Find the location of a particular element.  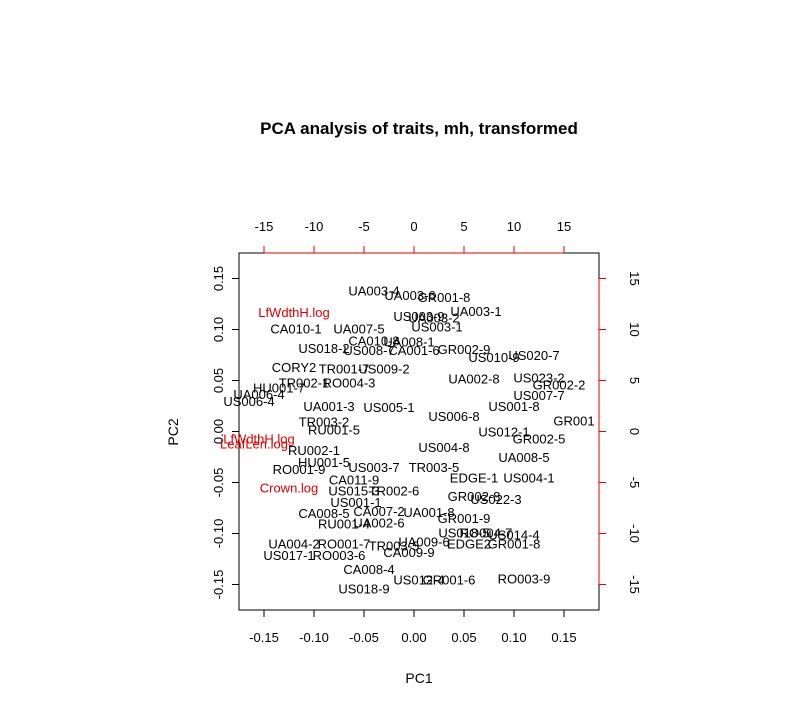

top-tick-label: 5 is located at coordinates (463, 226).